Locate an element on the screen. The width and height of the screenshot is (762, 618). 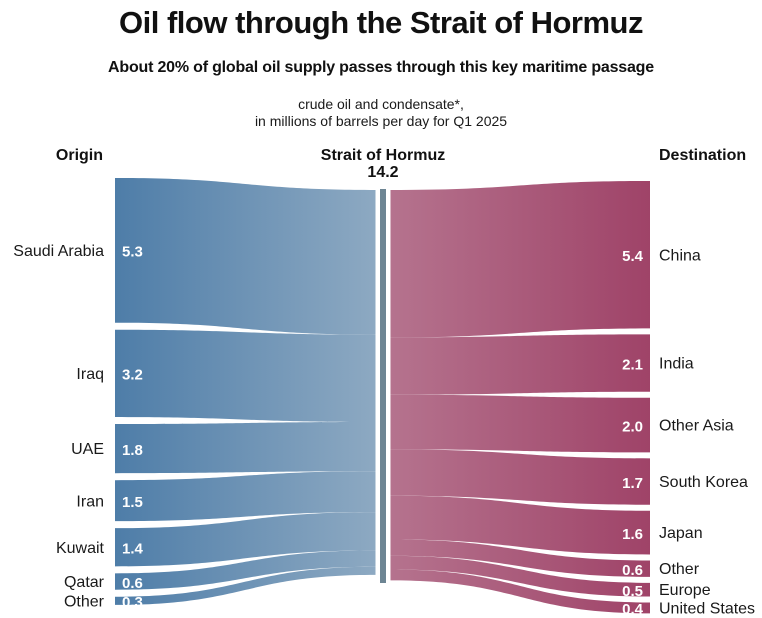
destination-value-europe: 0.5 is located at coordinates (632, 591).